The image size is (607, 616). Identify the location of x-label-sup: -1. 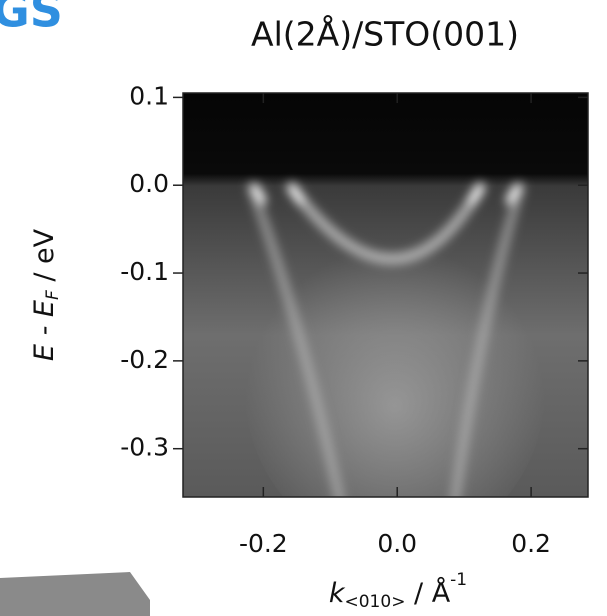
(458, 580).